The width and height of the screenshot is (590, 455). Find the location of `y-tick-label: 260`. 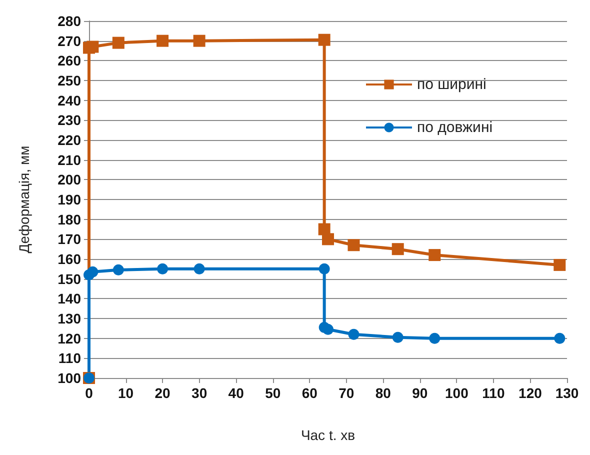

y-tick-label: 260 is located at coordinates (70, 60).